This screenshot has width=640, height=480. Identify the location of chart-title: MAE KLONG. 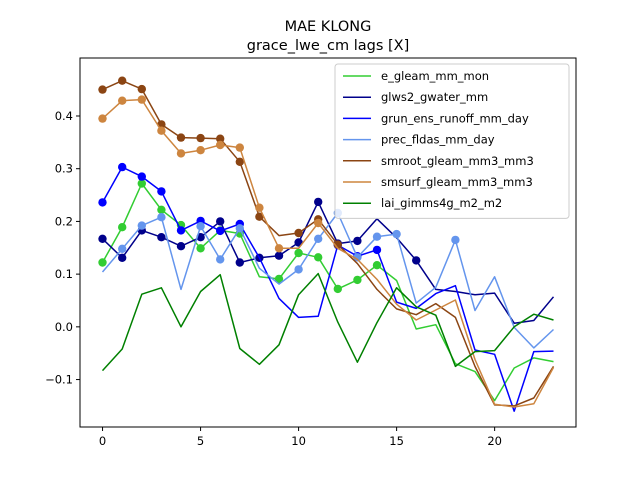
(328, 27).